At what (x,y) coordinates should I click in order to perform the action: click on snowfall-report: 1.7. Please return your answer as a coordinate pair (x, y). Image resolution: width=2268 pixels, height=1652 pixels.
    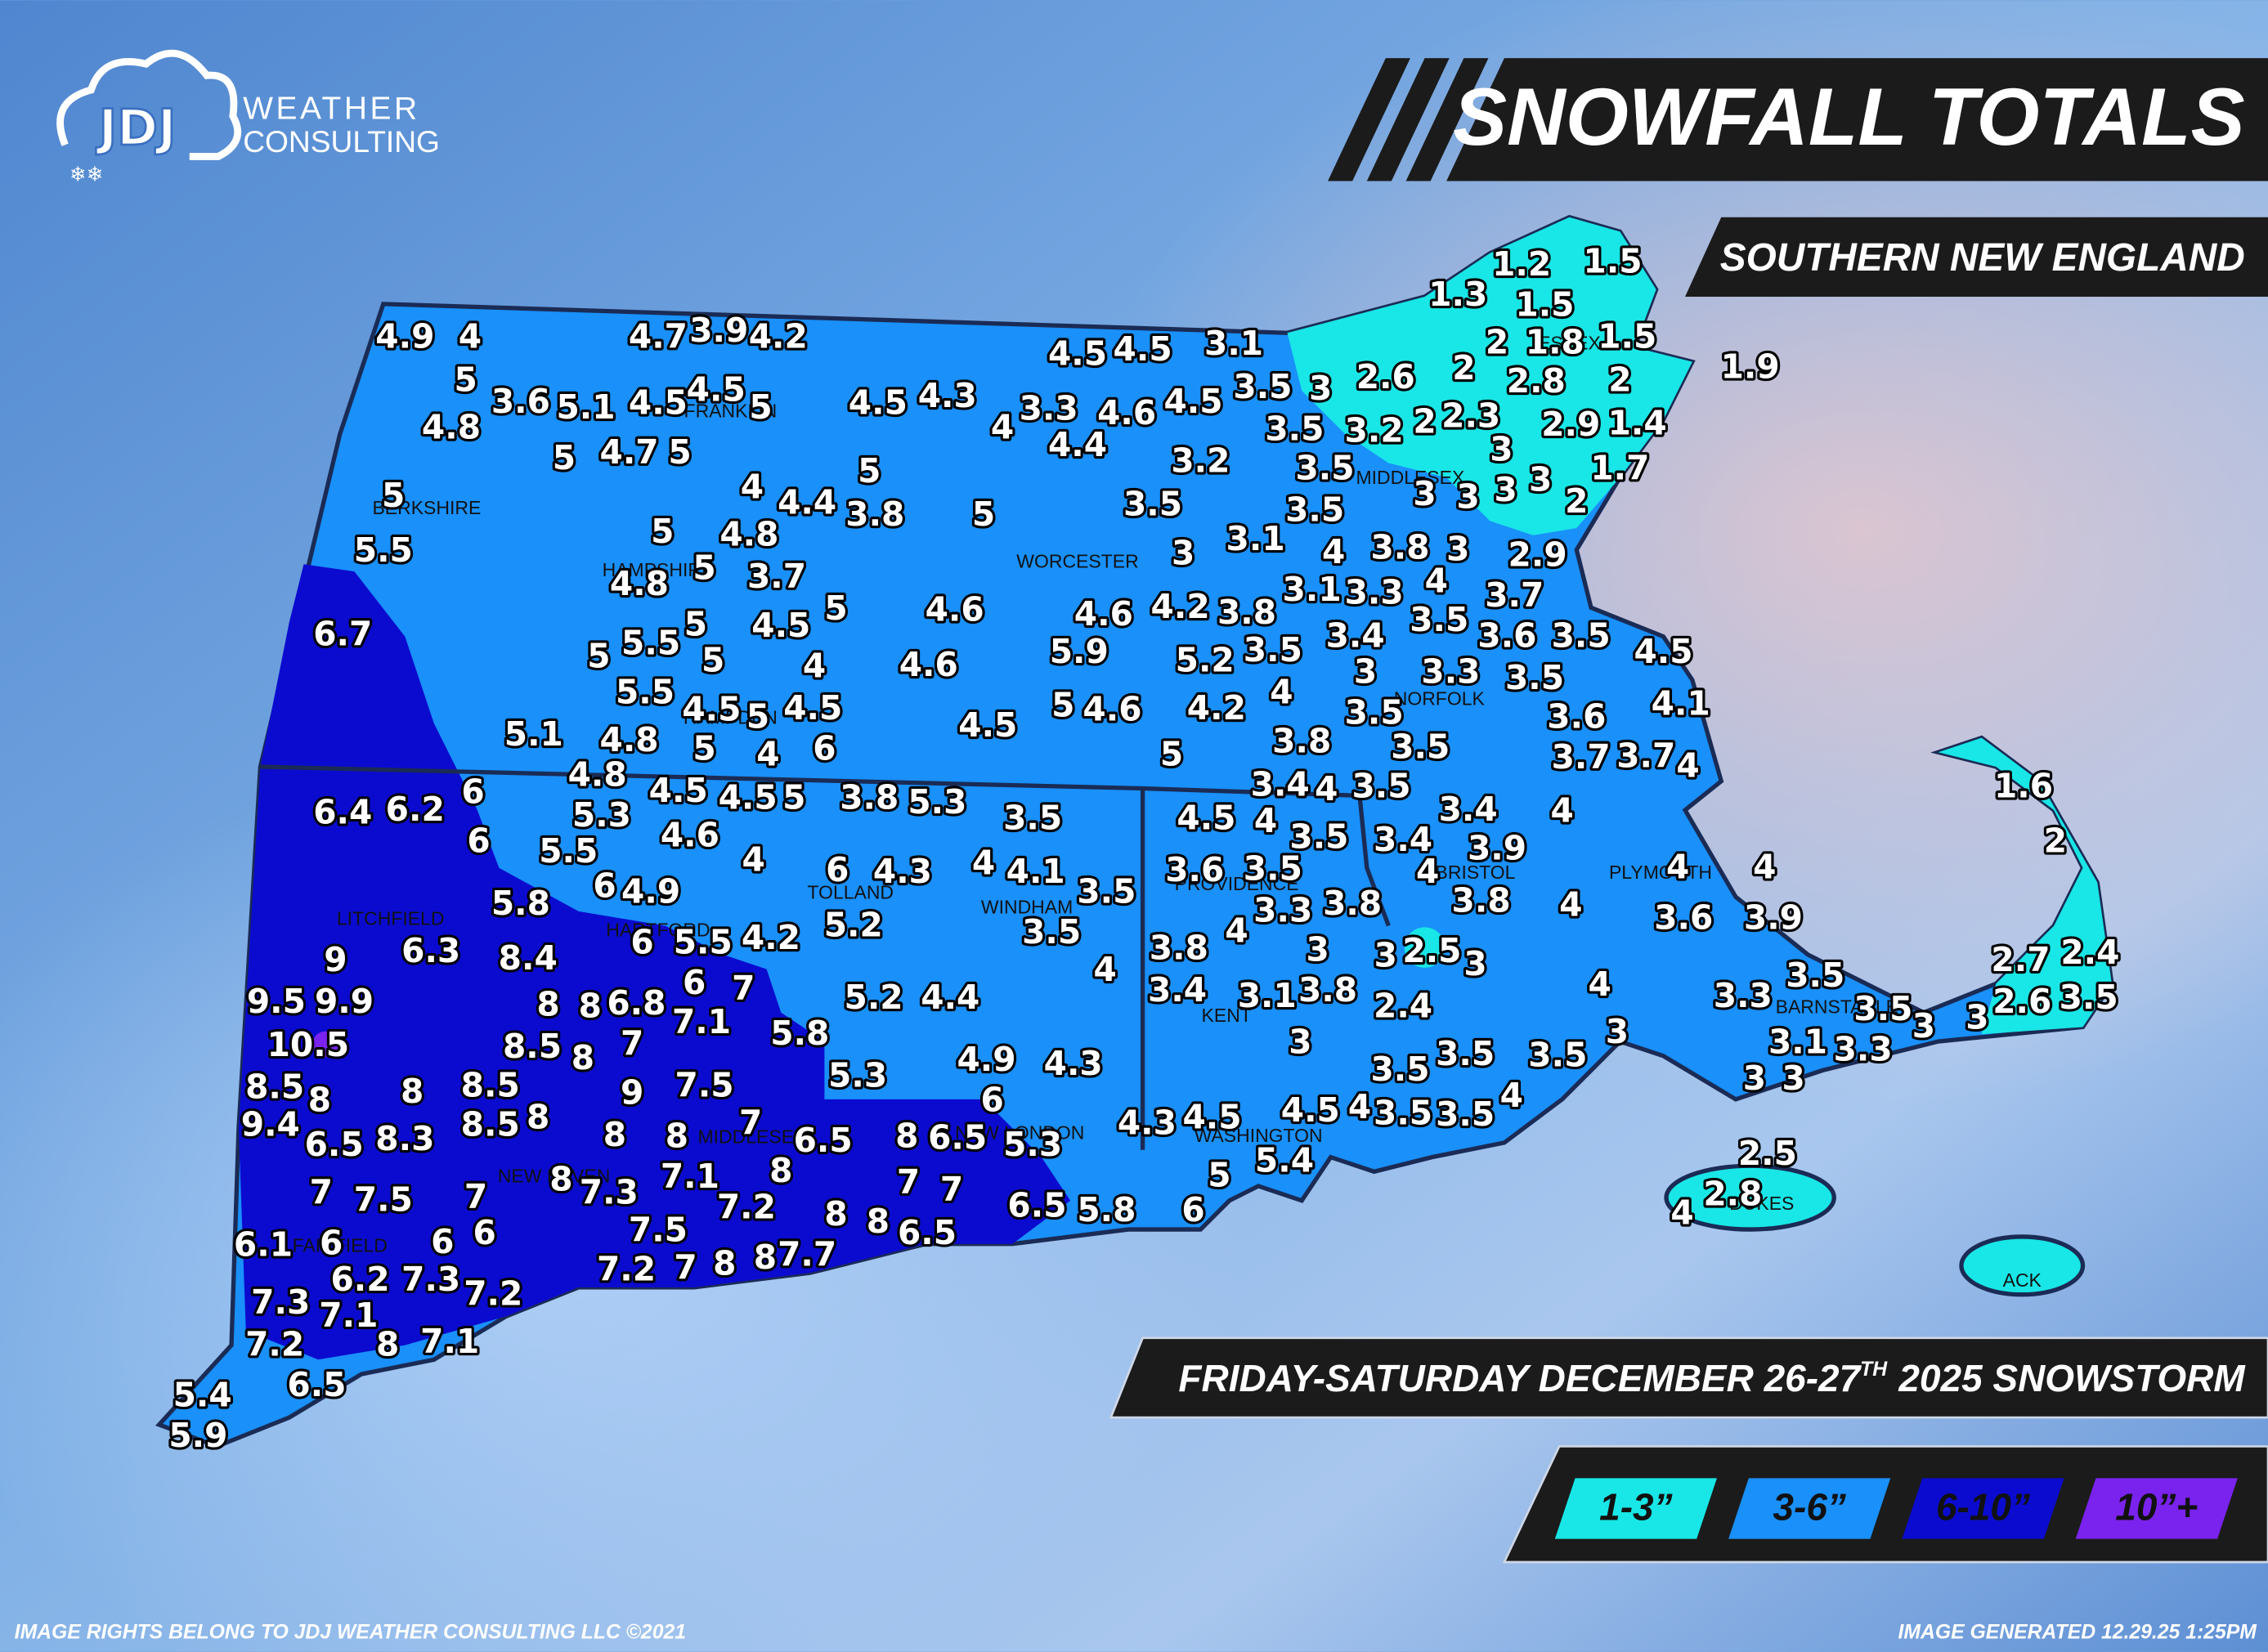
    Looking at the image, I should click on (1619, 467).